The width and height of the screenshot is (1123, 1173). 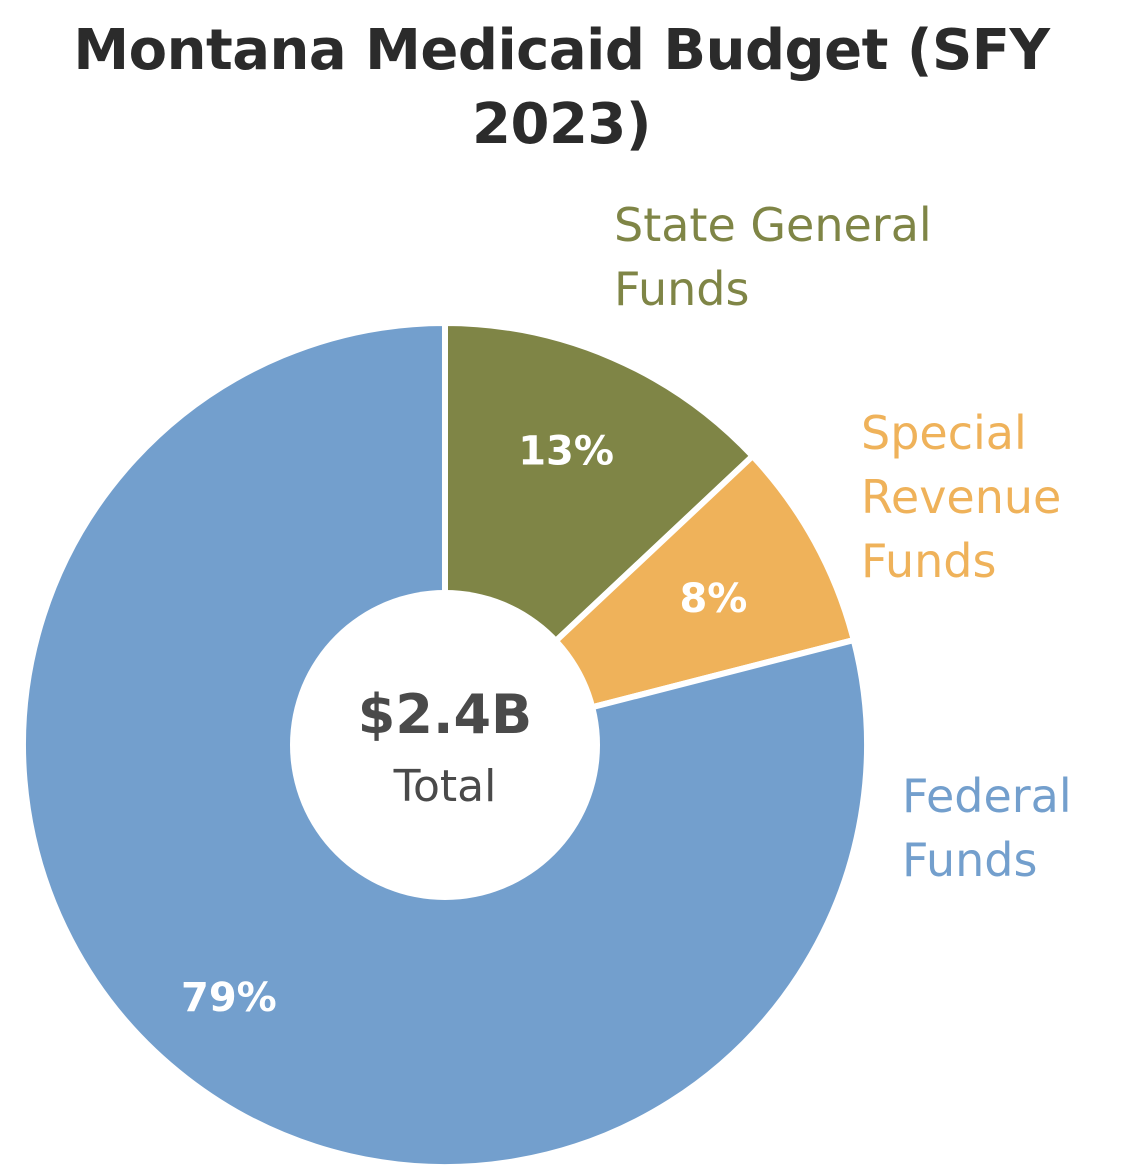 I want to click on chart-title-line-2: 2023), so click(x=561, y=124).